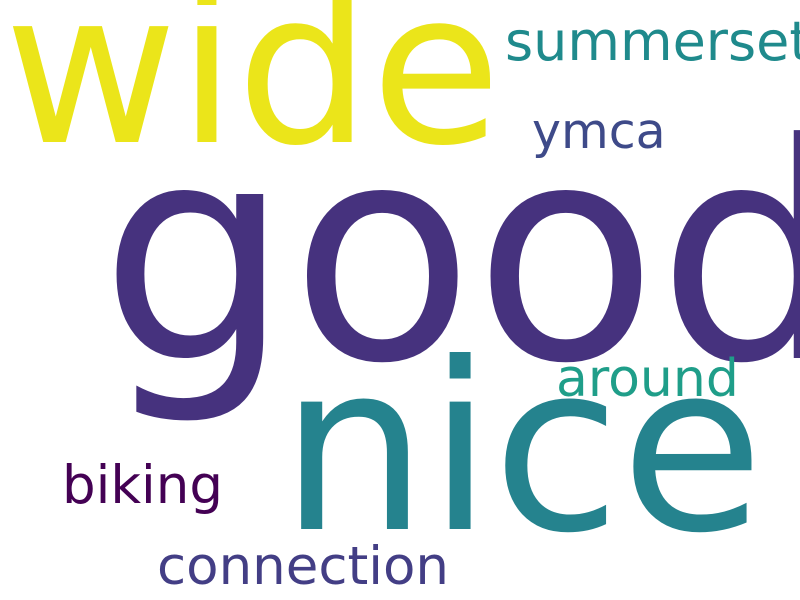 Image resolution: width=800 pixels, height=600 pixels. I want to click on word-around: around, so click(647, 379).